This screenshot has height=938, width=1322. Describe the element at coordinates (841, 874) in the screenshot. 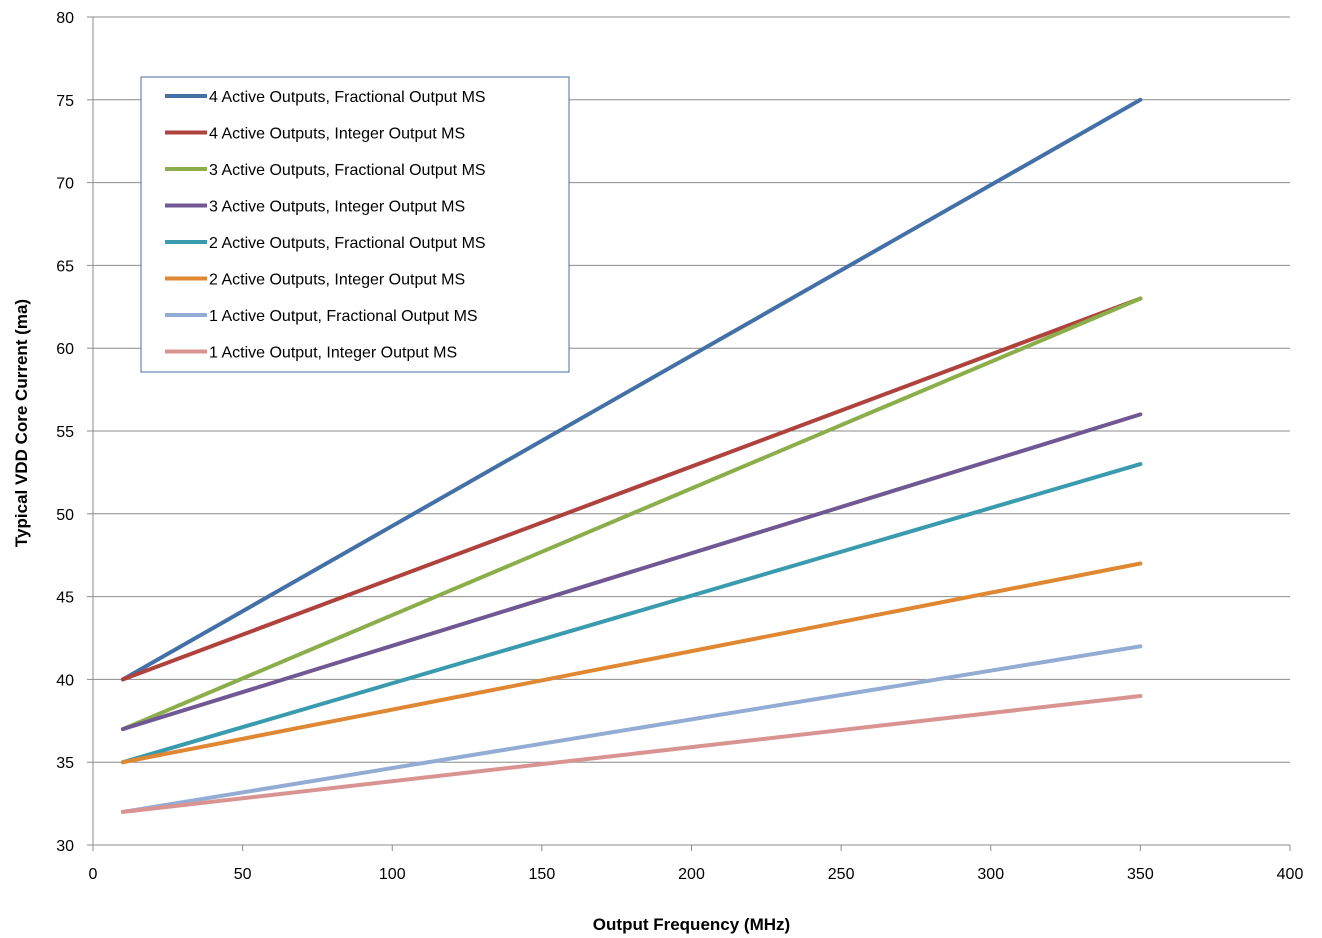

I see `x-tick-label: 250` at that location.